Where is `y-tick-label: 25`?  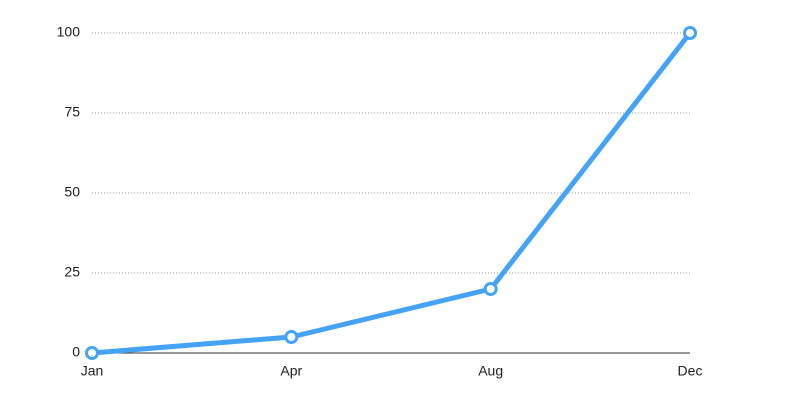 y-tick-label: 25 is located at coordinates (72, 272).